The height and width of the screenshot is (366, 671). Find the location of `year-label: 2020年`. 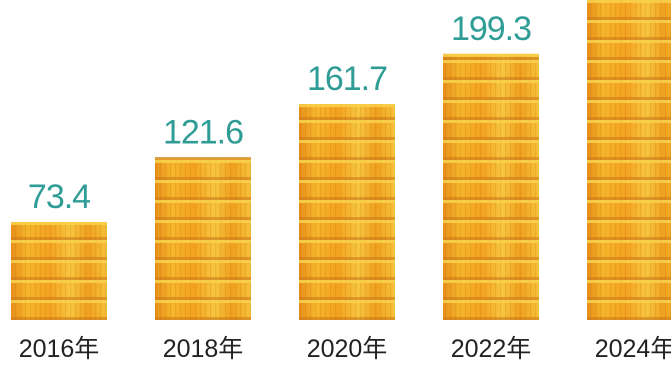

year-label: 2020年 is located at coordinates (347, 349).